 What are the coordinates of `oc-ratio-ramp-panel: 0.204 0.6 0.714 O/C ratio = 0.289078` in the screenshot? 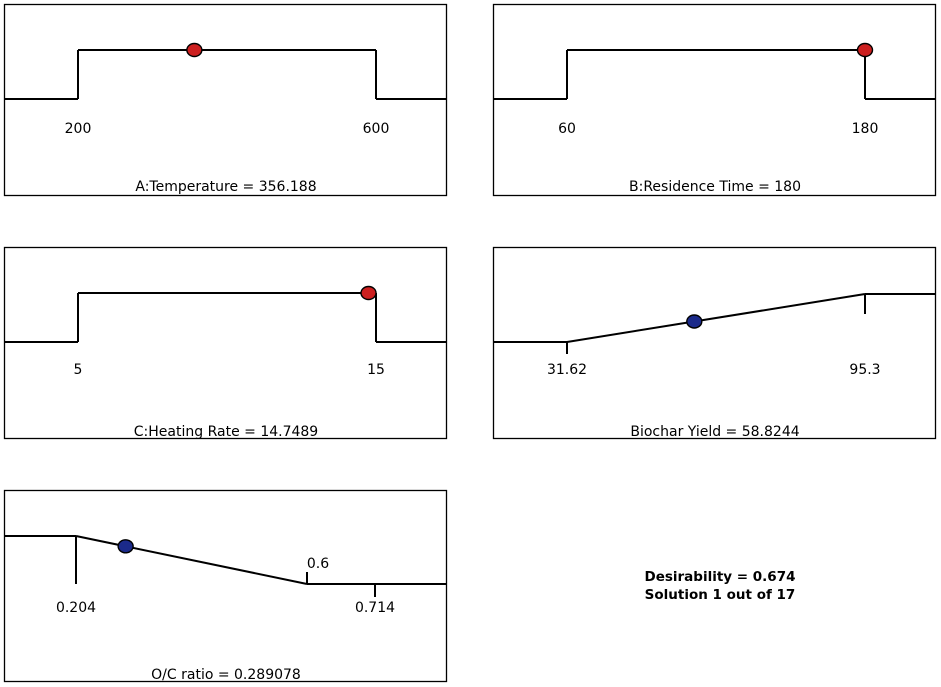 It's located at (225, 586).